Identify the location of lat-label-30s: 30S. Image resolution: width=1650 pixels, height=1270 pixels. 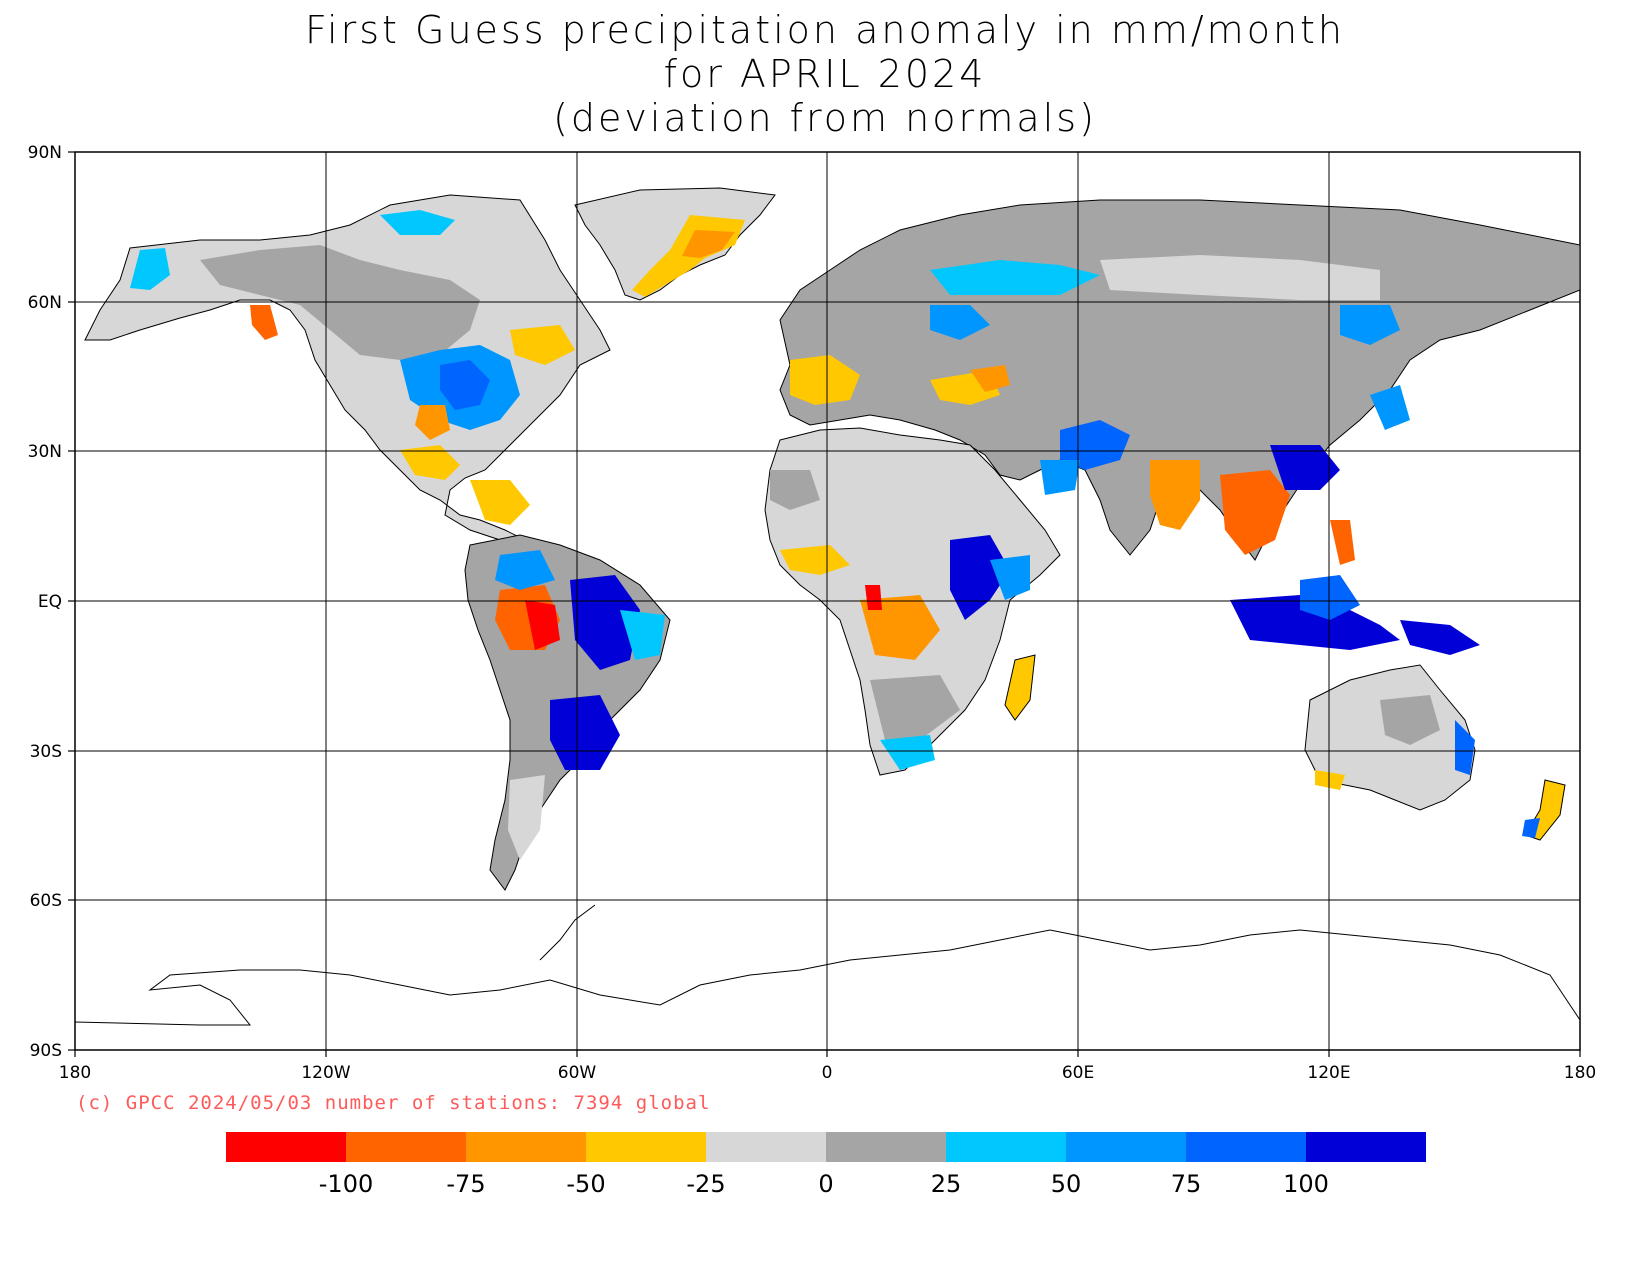
(46, 752).